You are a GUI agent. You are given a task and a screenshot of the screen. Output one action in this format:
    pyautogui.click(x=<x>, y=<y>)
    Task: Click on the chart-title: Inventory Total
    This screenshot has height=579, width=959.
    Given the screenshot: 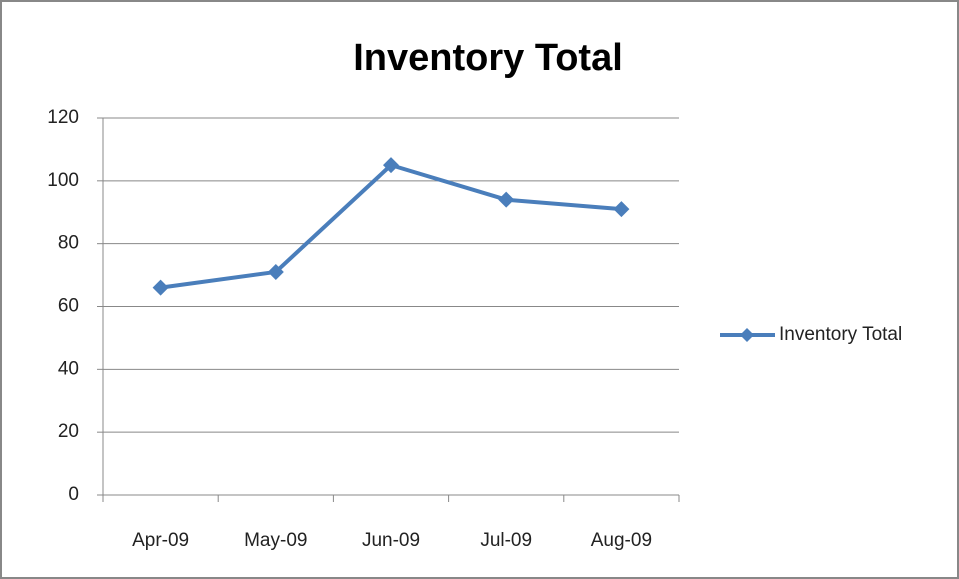 What is the action you would take?
    pyautogui.click(x=488, y=58)
    